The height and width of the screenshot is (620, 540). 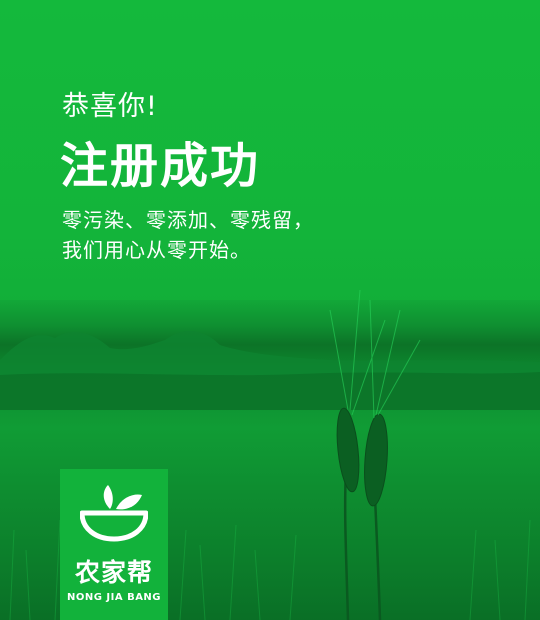 I want to click on brand-name: 农家帮, so click(x=113, y=572).